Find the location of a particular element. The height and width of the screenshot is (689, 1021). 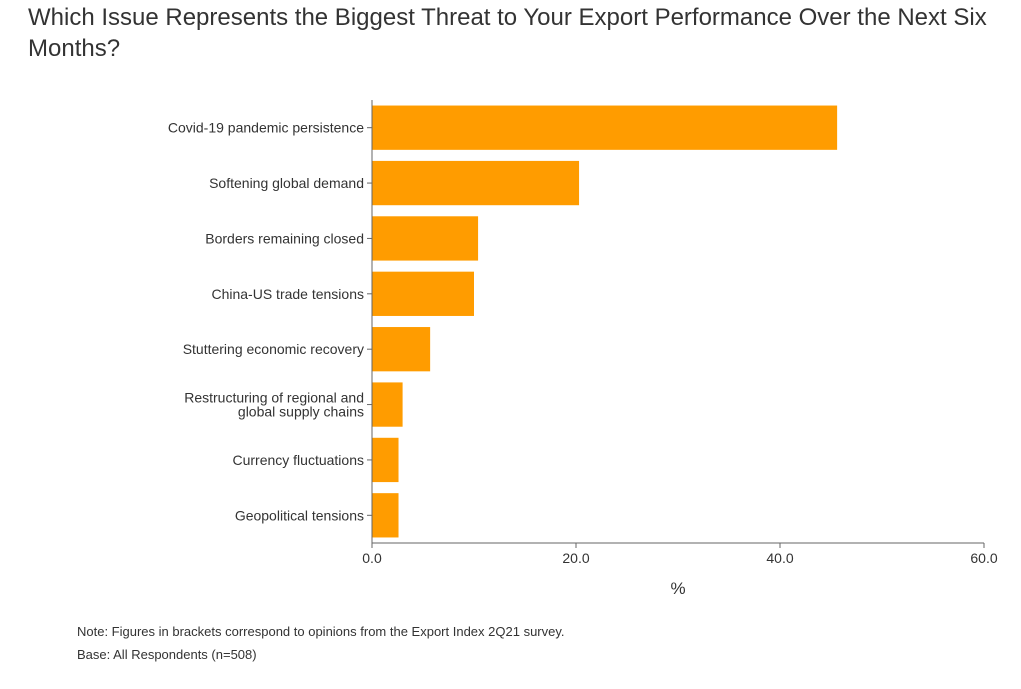

category-label: Softening global demand is located at coordinates (286, 183).